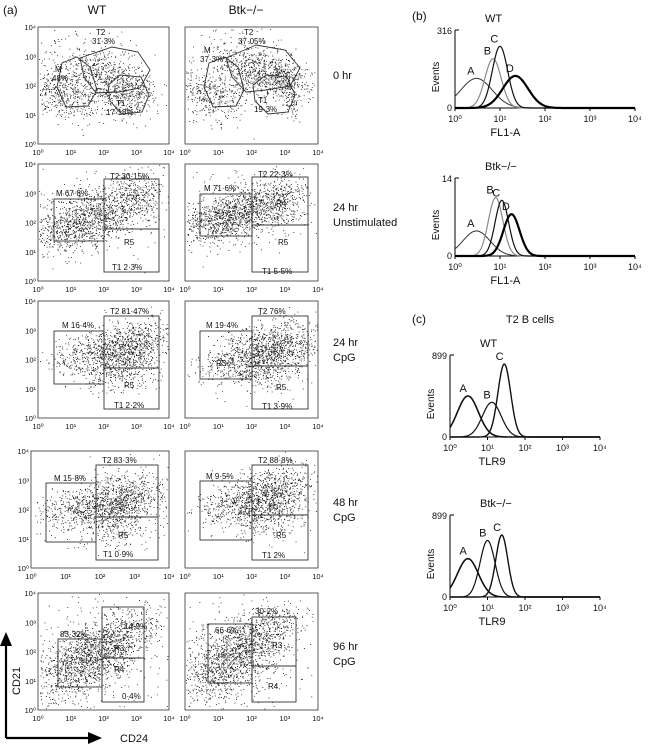 This screenshot has height=745, width=650. What do you see at coordinates (444, 437) in the screenshot?
I see `y-zero-tick-label: 0` at bounding box center [444, 437].